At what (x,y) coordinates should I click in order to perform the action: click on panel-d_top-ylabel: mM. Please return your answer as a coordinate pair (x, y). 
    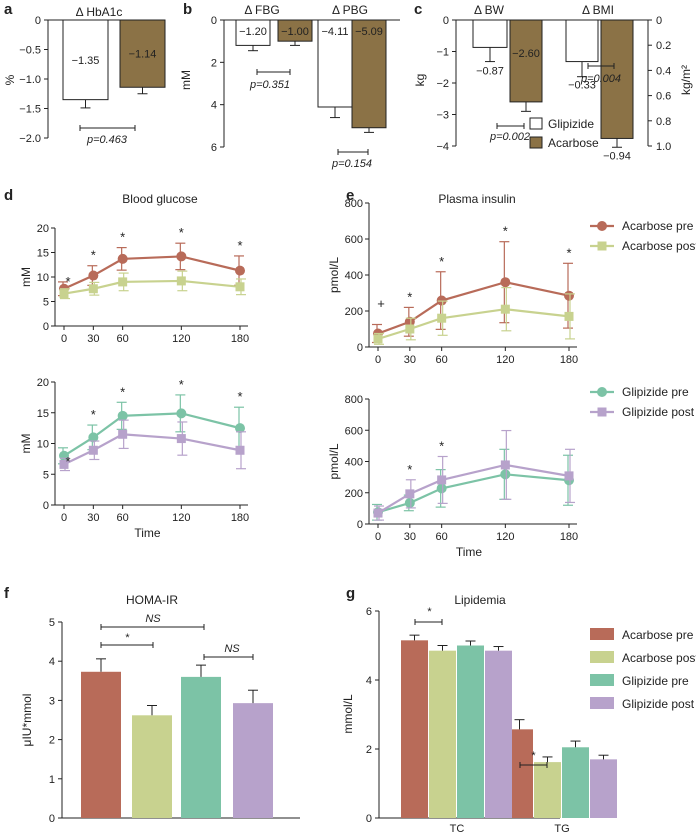
    Looking at the image, I should click on (26, 277).